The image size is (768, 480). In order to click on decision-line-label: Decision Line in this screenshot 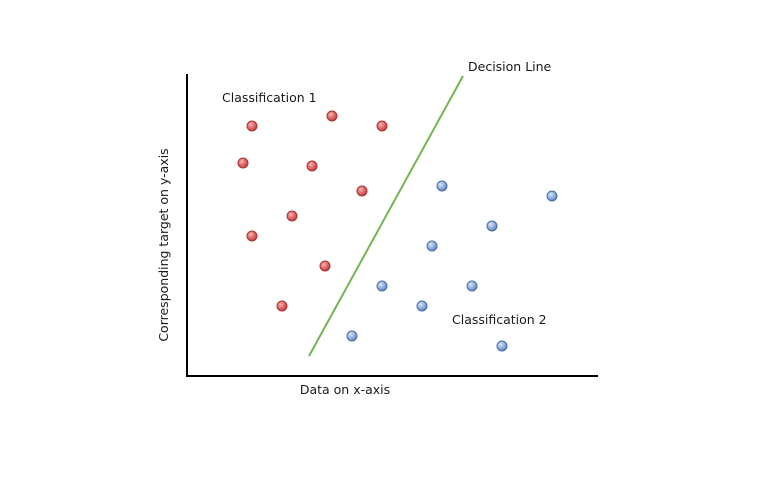, I will do `click(510, 66)`.